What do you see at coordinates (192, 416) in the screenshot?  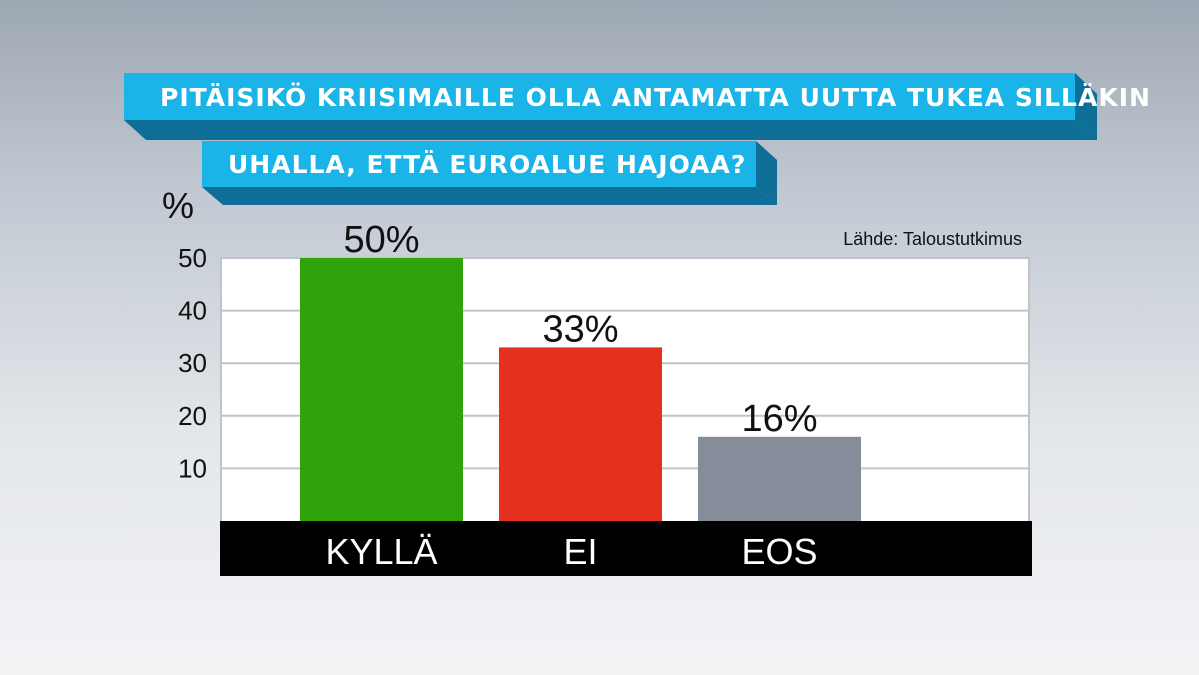 I see `y-tick-label: 20` at bounding box center [192, 416].